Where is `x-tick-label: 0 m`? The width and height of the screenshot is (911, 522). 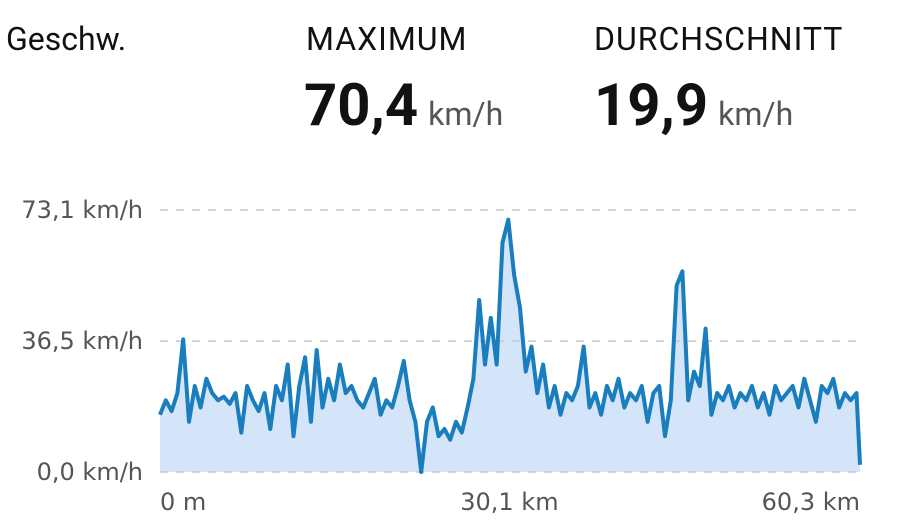
x-tick-label: 0 m is located at coordinates (183, 502).